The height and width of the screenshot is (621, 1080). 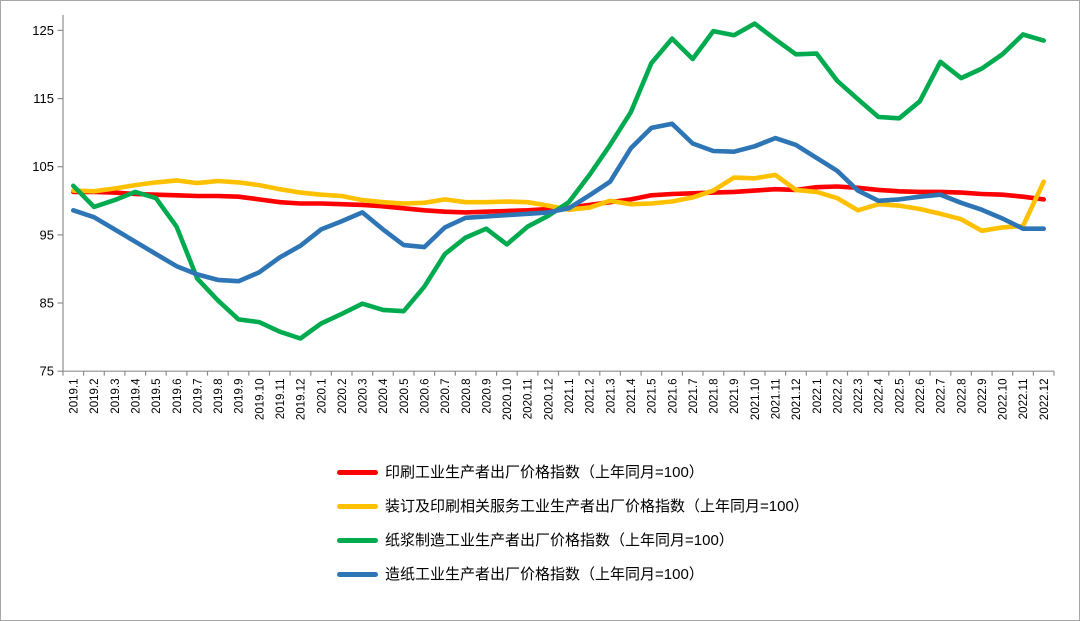 What do you see at coordinates (880, 396) in the screenshot?
I see `x-tick-label: 2022.4` at bounding box center [880, 396].